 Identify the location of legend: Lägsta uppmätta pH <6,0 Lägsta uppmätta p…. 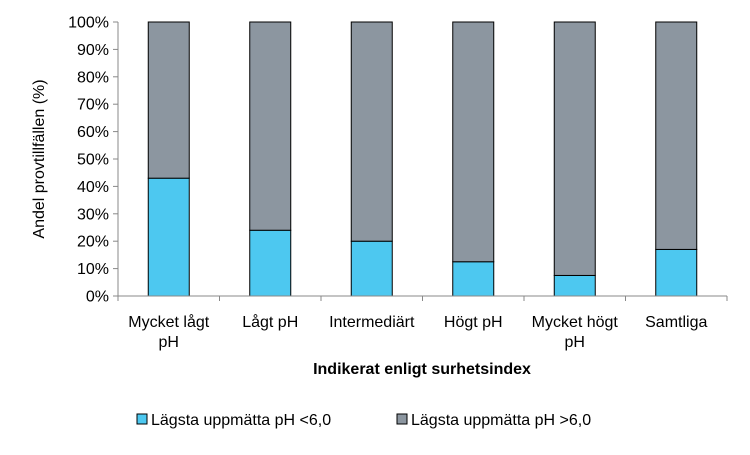
(363, 420).